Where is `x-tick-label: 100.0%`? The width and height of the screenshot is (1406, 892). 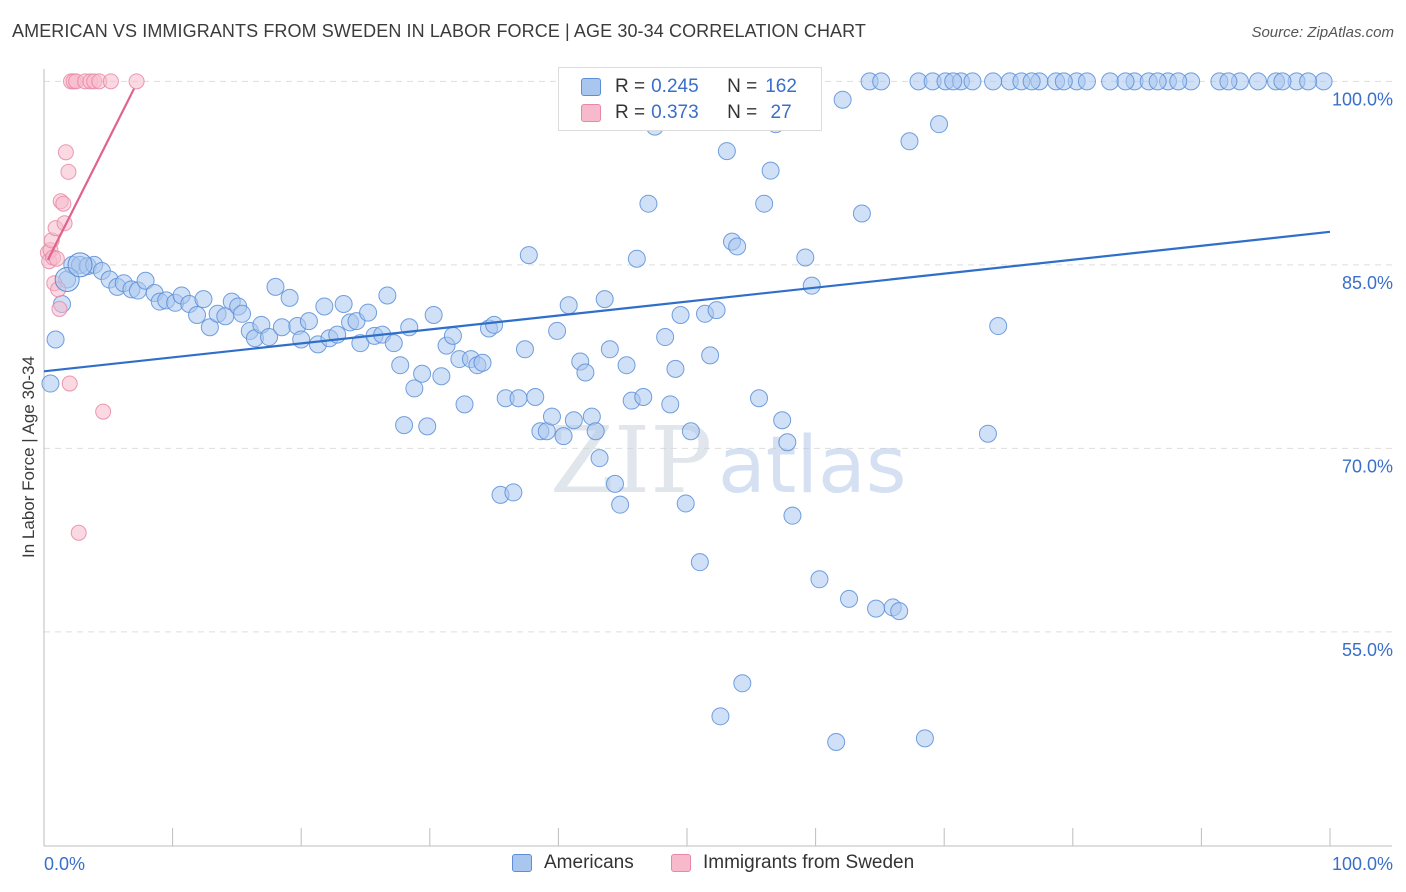
x-tick-label: 100.0% is located at coordinates (1362, 864).